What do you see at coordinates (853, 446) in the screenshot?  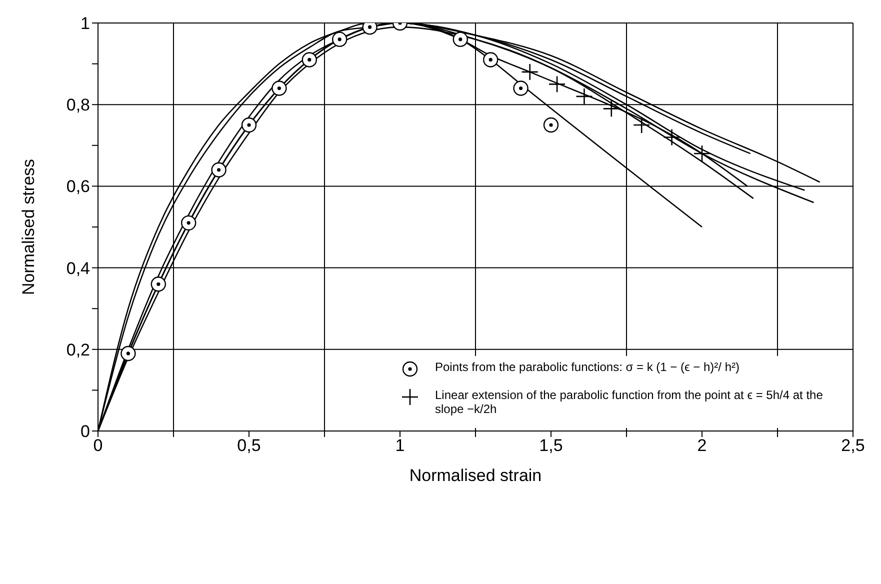 I see `x-tick-label: 2,5` at bounding box center [853, 446].